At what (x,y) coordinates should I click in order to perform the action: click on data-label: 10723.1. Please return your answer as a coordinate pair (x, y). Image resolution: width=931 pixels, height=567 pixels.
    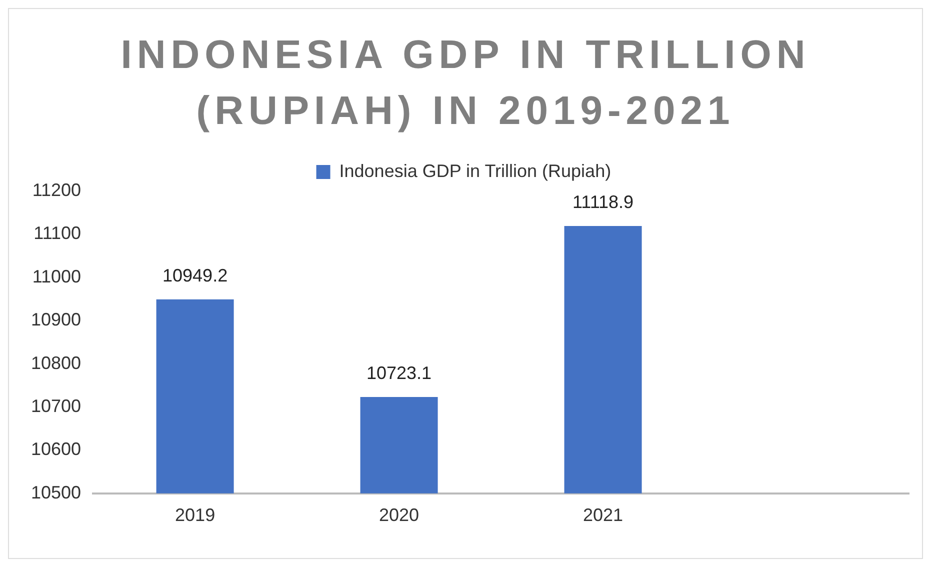
    Looking at the image, I should click on (399, 372).